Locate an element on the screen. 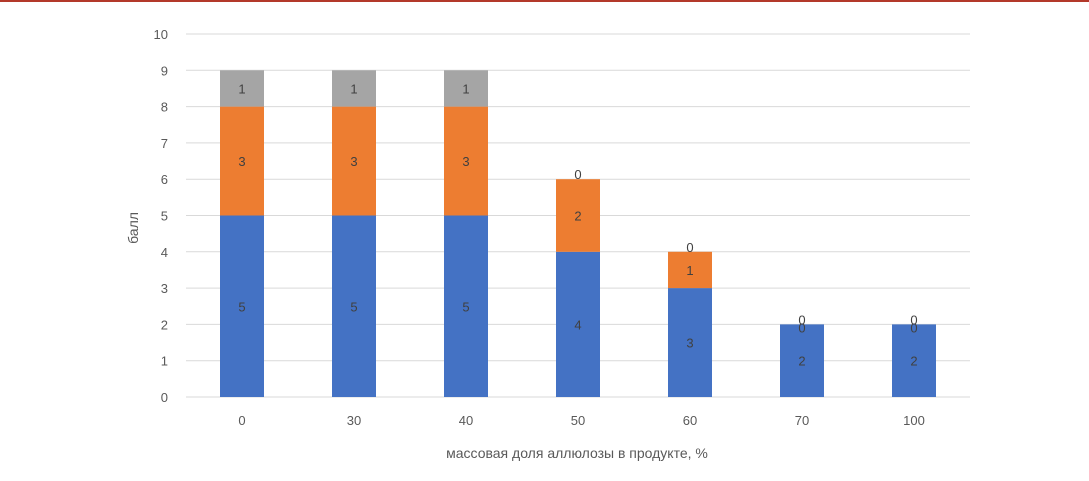  x-axis-ticks: 0 30 40 50 60 70 100 is located at coordinates (581, 420).